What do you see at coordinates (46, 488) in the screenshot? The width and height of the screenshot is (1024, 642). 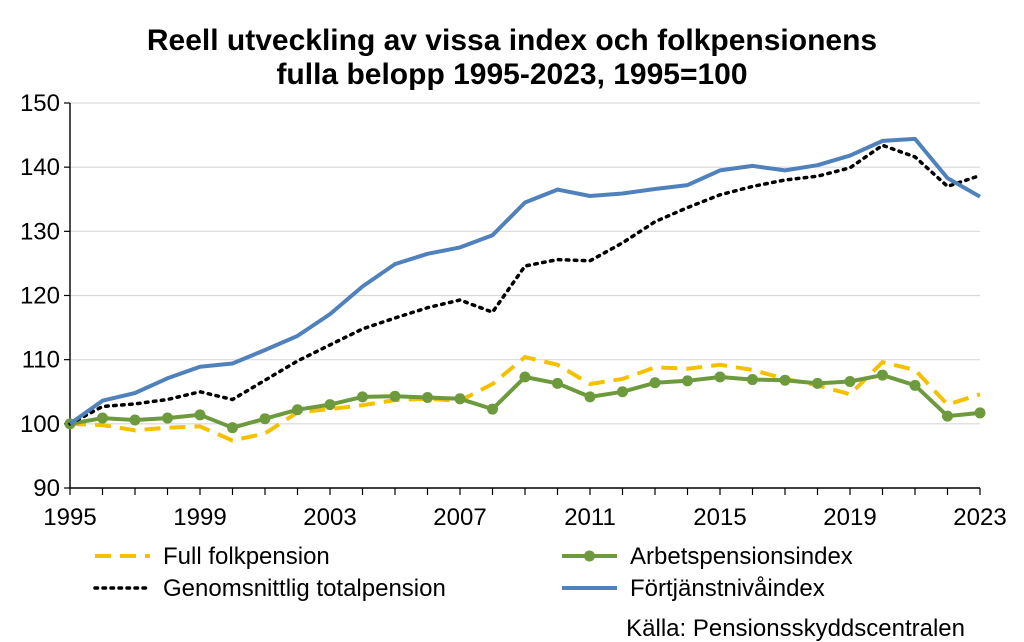 I see `y-tick-label-90: 90` at bounding box center [46, 488].